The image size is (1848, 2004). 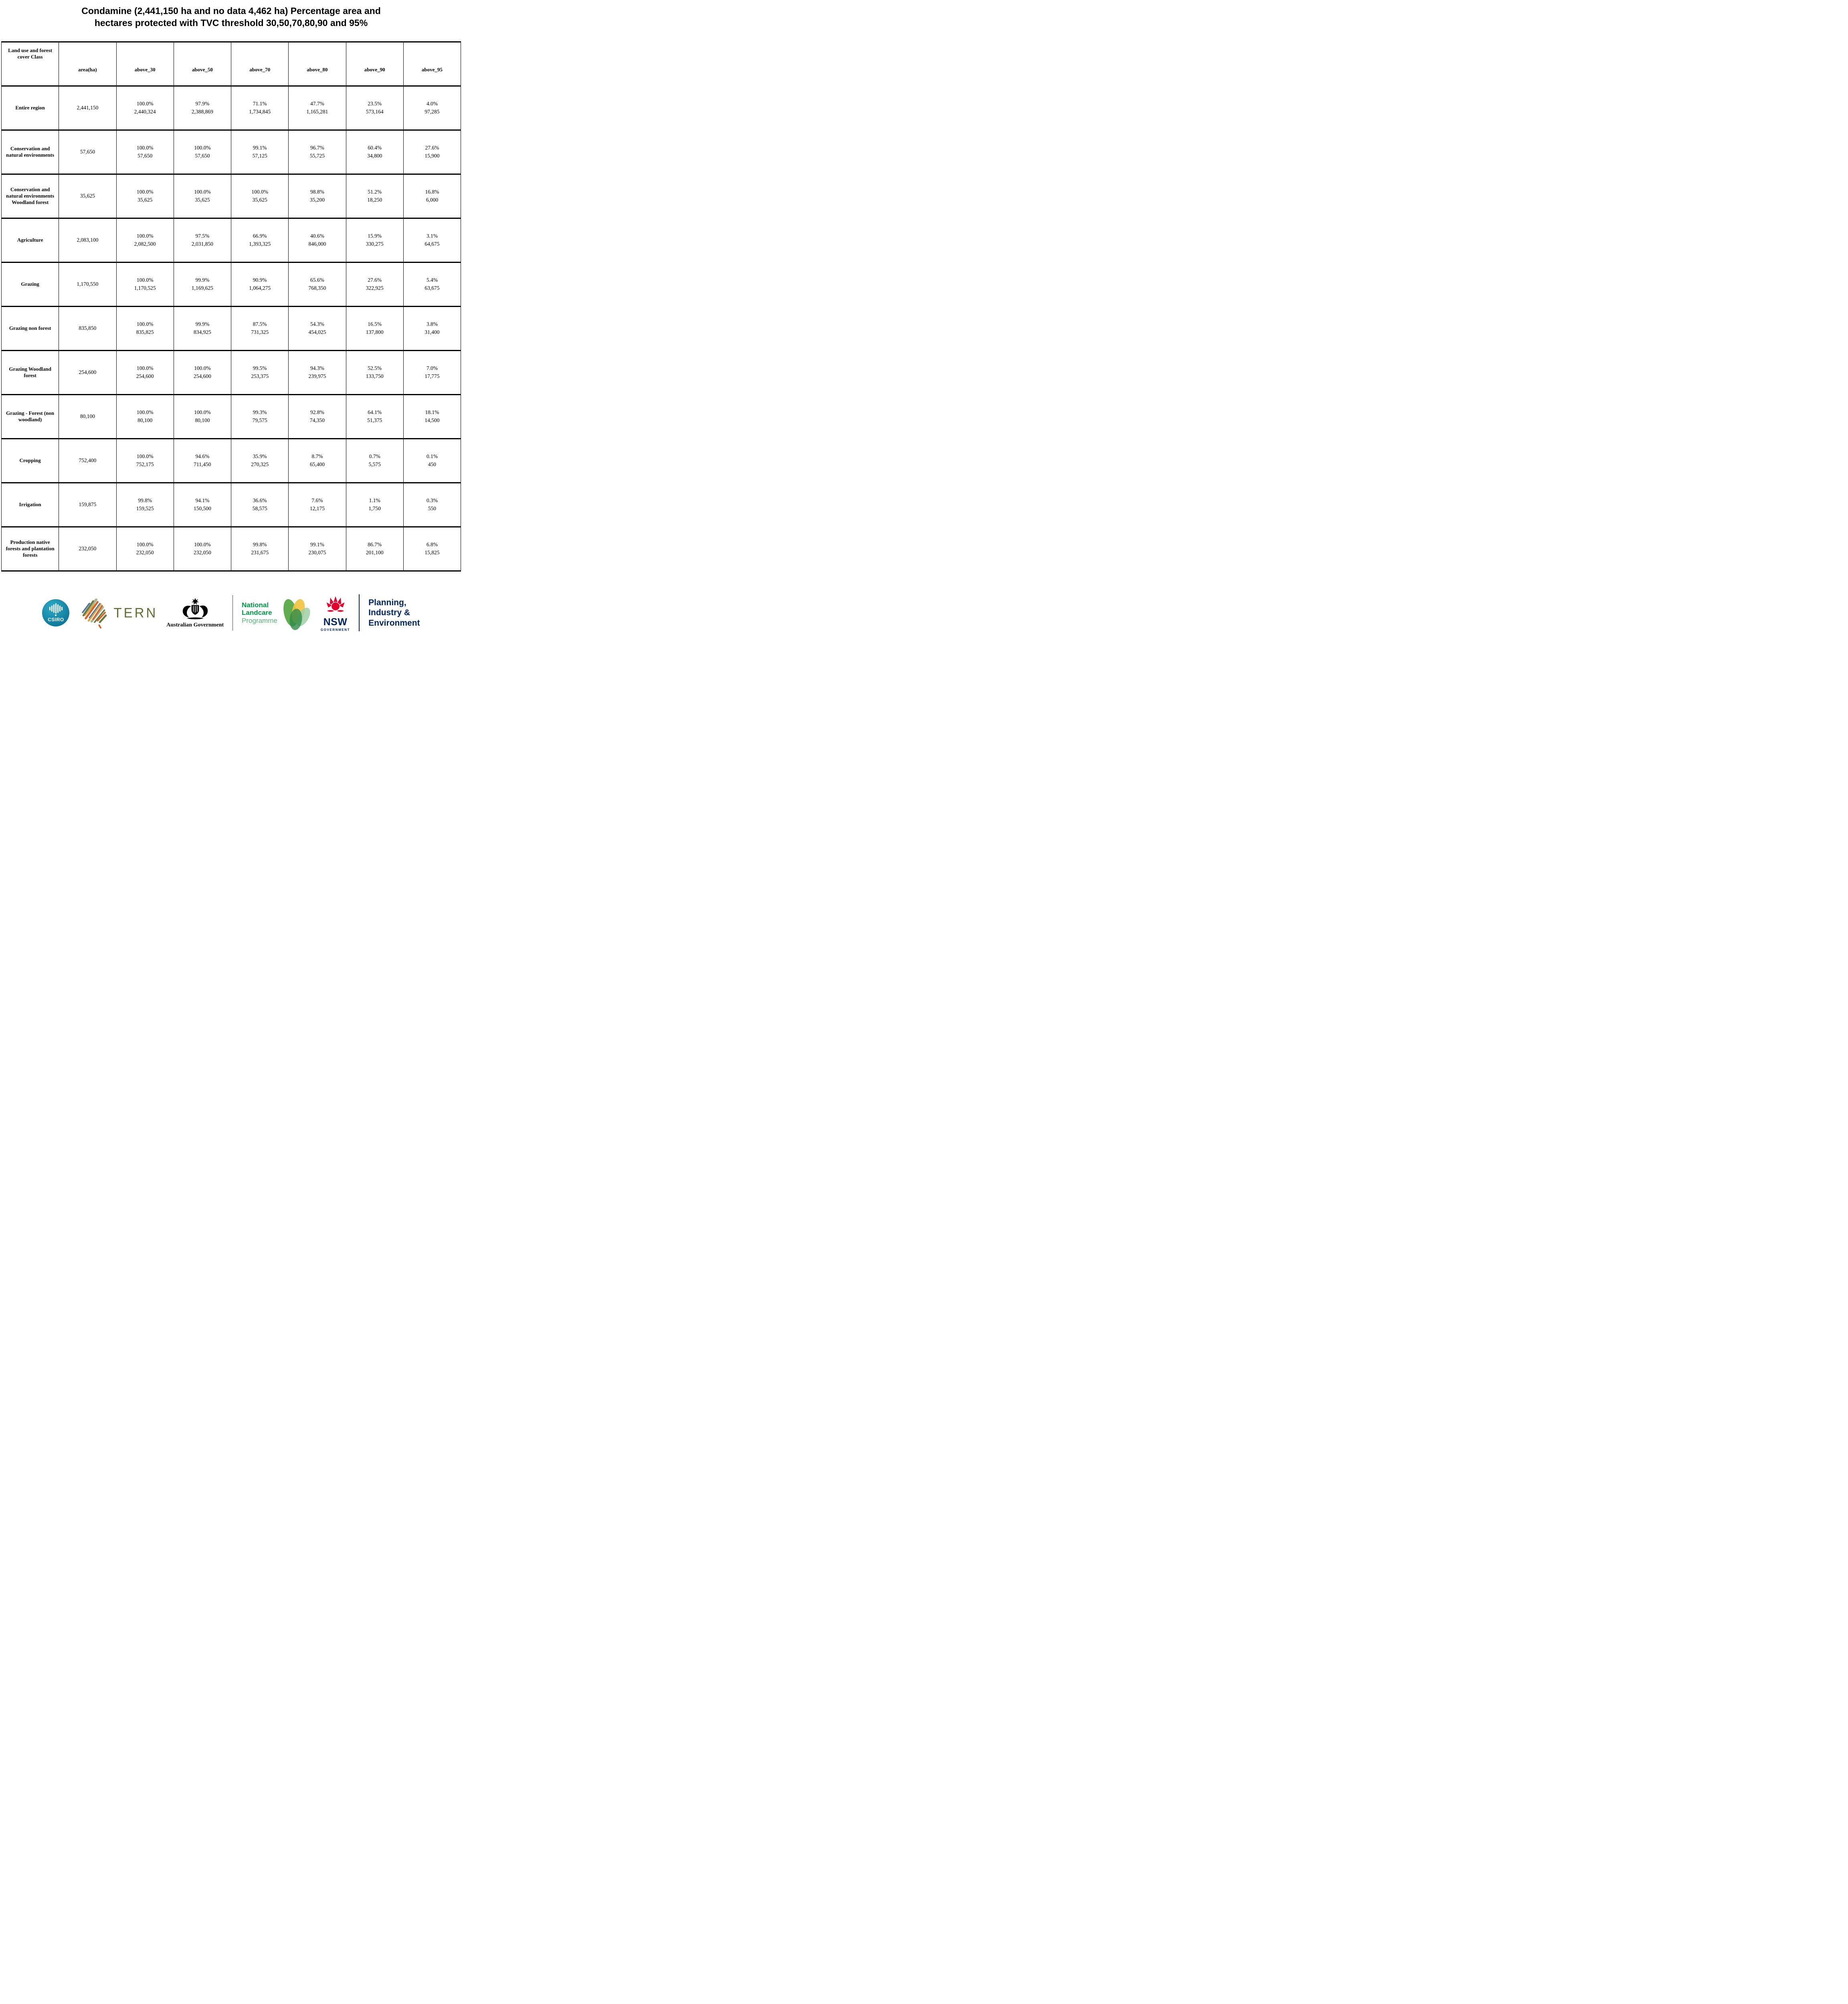 I want to click on percent-value: 98.8%, so click(x=317, y=191).